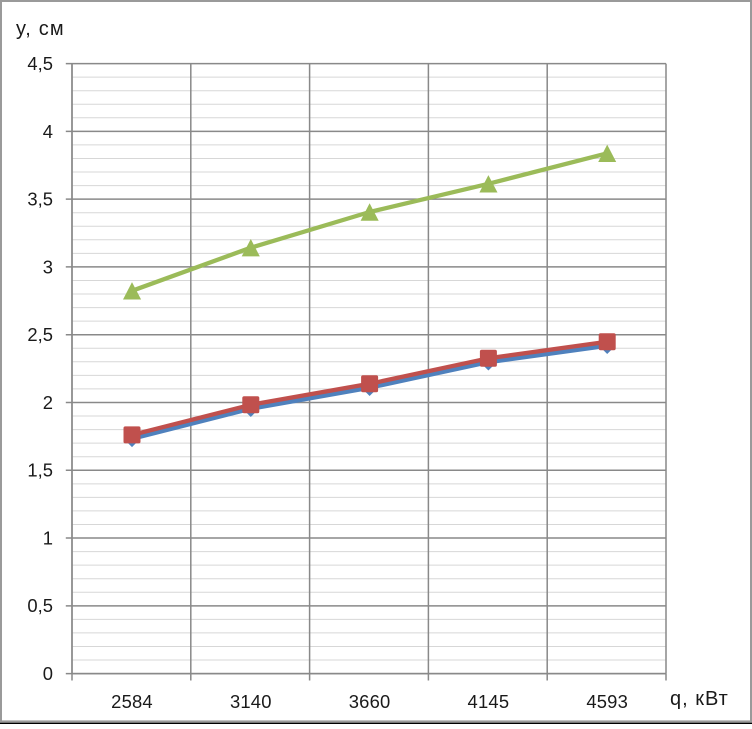  What do you see at coordinates (40, 470) in the screenshot?
I see `svg-text: 1,5` at bounding box center [40, 470].